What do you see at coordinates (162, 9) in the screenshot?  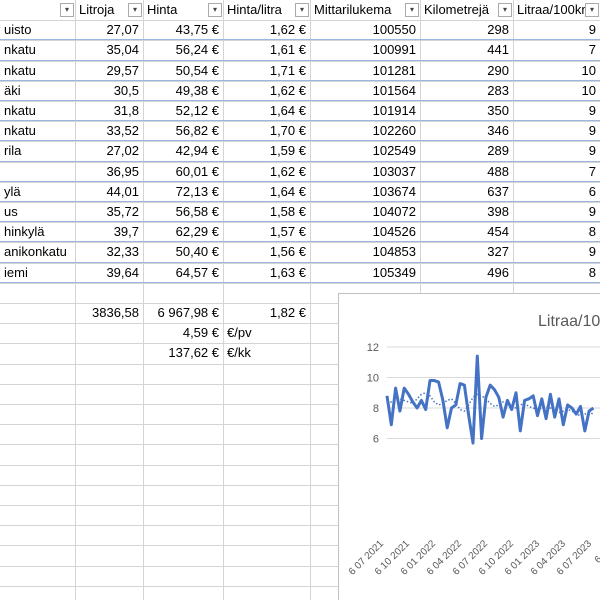 I see `column-header: Hinta` at bounding box center [162, 9].